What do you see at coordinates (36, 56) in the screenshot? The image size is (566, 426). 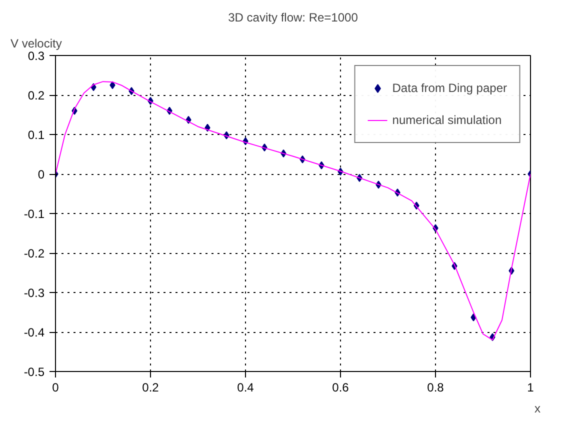 I see `y-tick-label: 0.3` at bounding box center [36, 56].